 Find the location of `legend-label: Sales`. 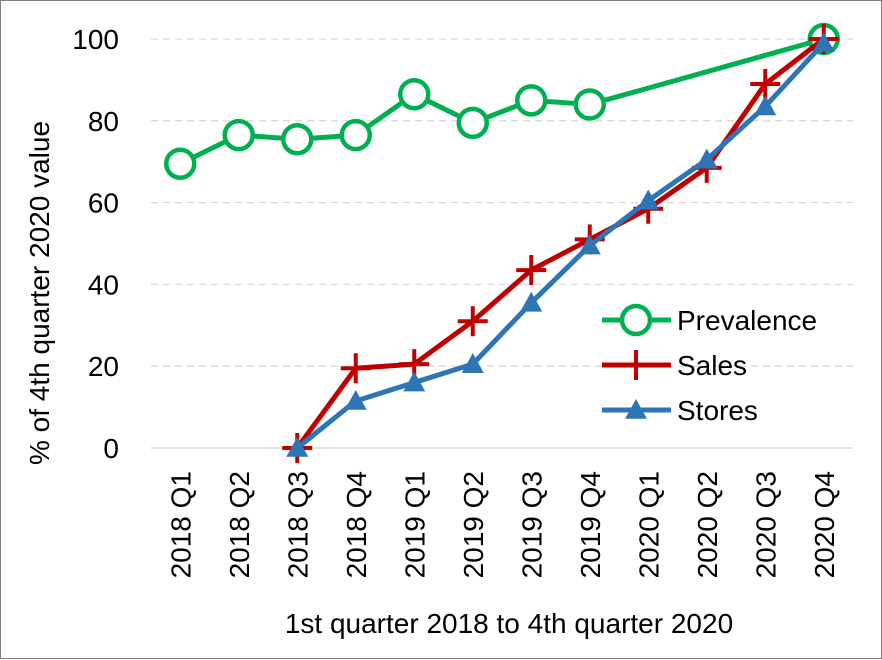

legend-label: Sales is located at coordinates (712, 365).